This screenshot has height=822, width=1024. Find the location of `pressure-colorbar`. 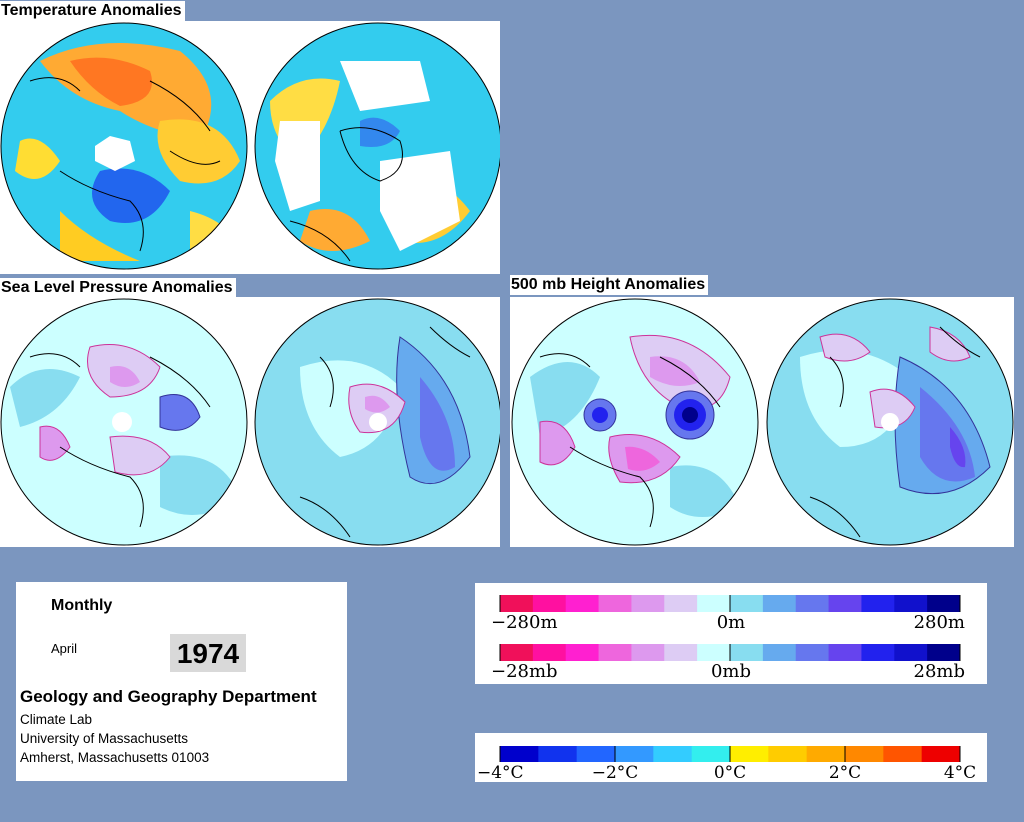

pressure-colorbar is located at coordinates (730, 652).